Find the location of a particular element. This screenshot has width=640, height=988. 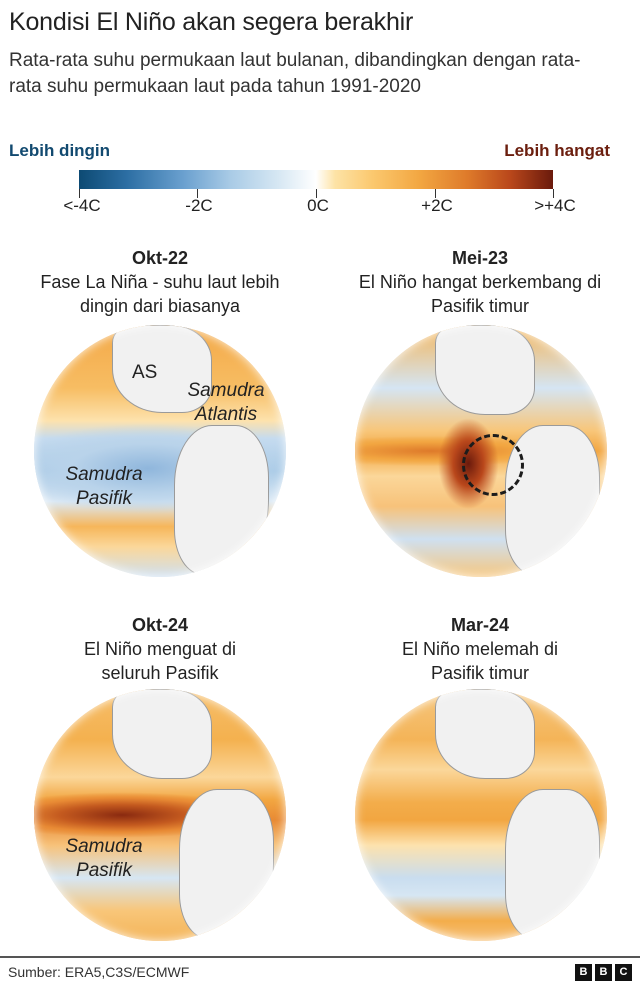

scale-label-min: <-4C is located at coordinates (82, 205).